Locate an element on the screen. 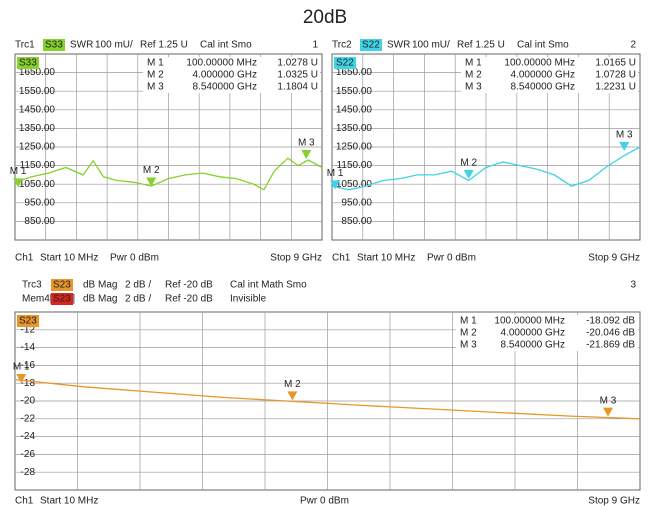  screen-title: 20dB is located at coordinates (325, 17).